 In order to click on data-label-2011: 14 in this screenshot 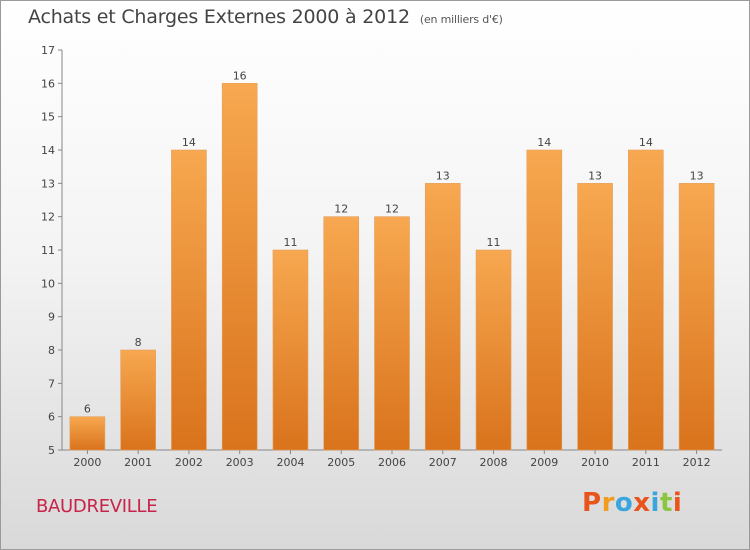, I will do `click(646, 142)`.